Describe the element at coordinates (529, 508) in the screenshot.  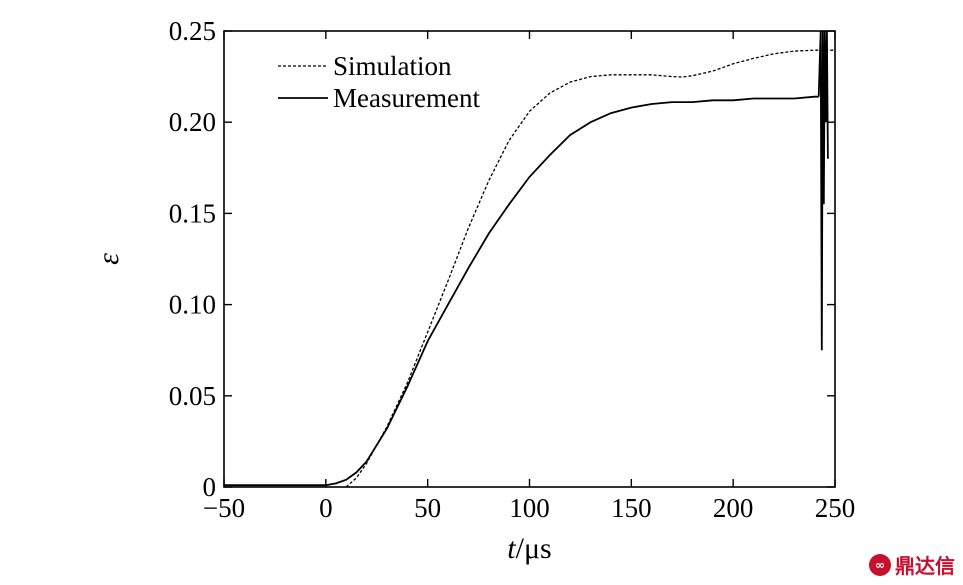
I see `x-tick-label: 100` at that location.